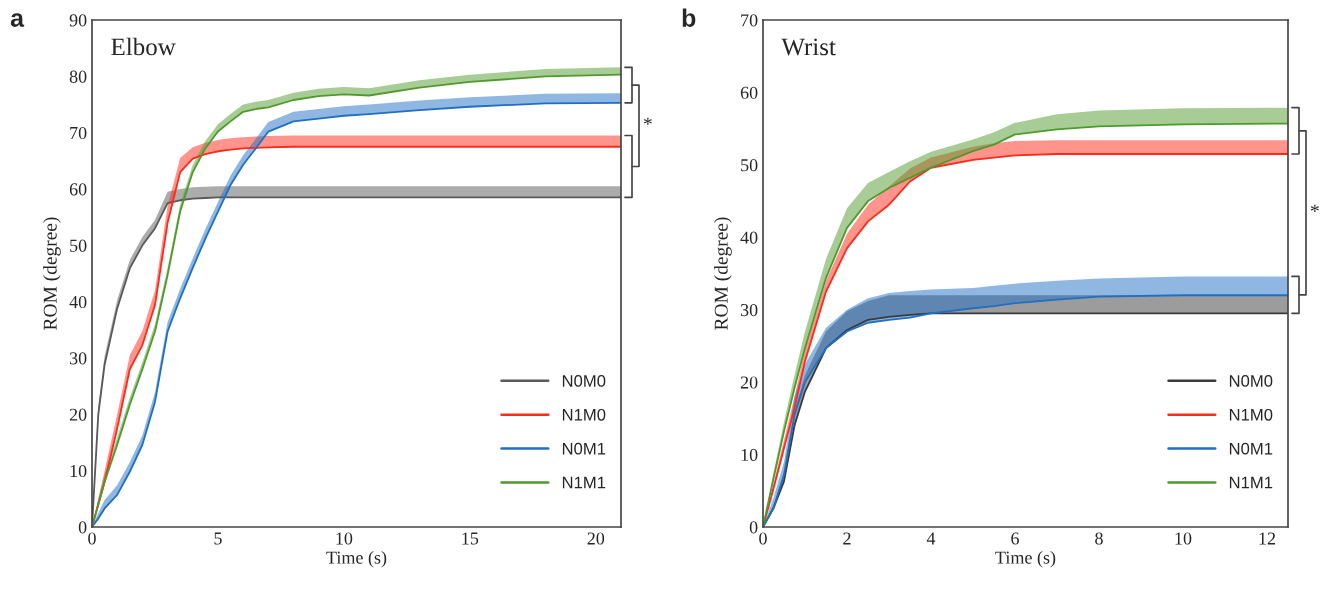 The image size is (1321, 592). Describe the element at coordinates (689, 17) in the screenshot. I see `chart-title: b` at that location.